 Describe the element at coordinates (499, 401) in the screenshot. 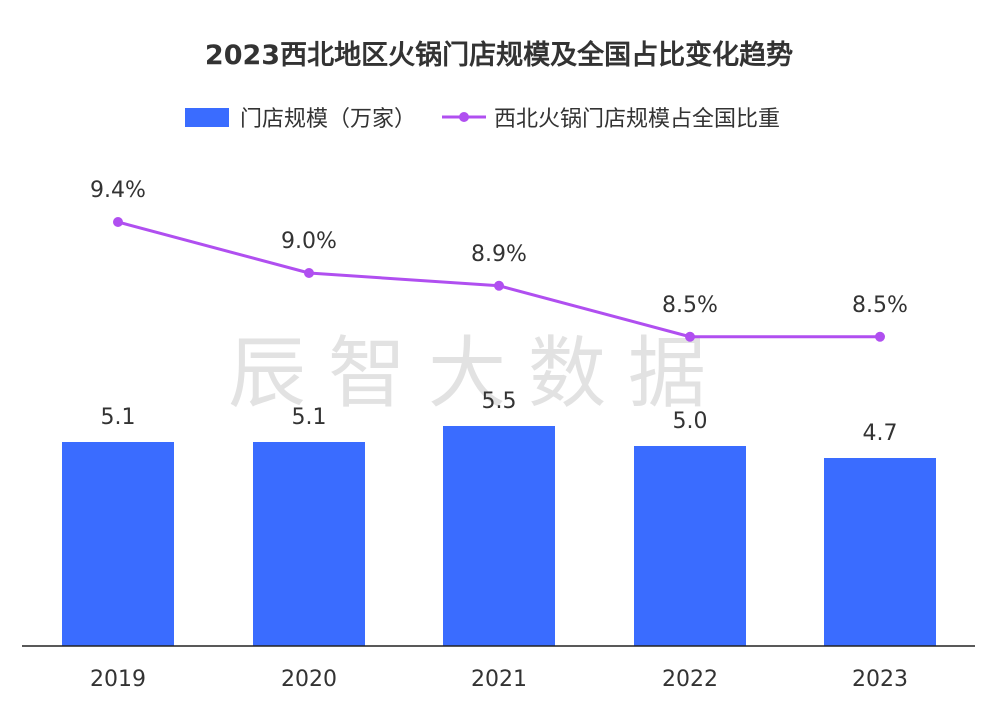

I see `bar-value-label: 5.5` at that location.